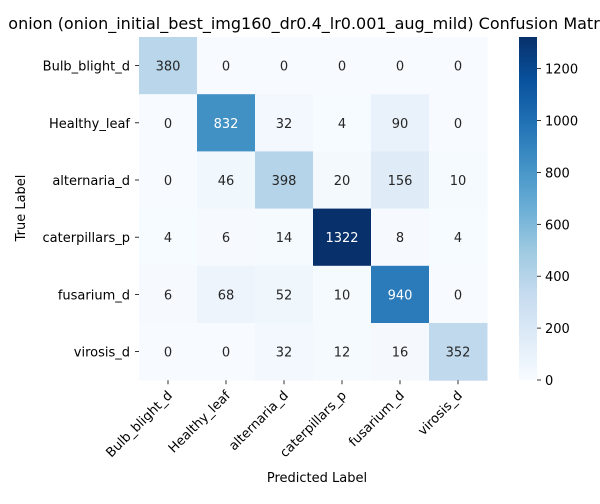 The image size is (600, 504). I want to click on cell-annotation: 1322, so click(341, 238).